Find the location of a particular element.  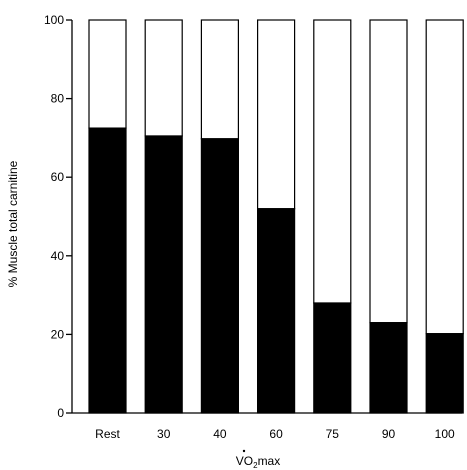

y-tick-label: 20 is located at coordinates (58, 334).